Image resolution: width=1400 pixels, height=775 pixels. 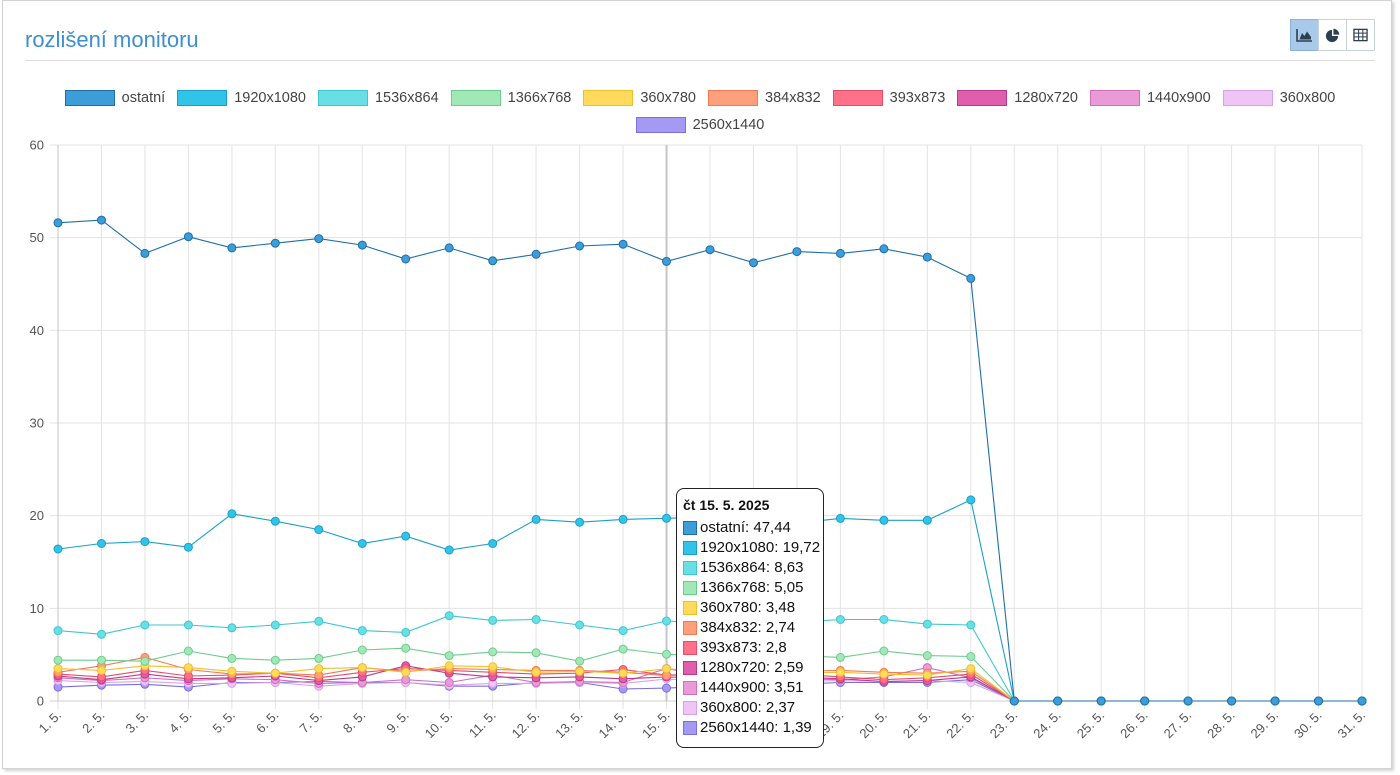 I want to click on legend-item-1366x768: 1366x768, so click(x=510, y=97).